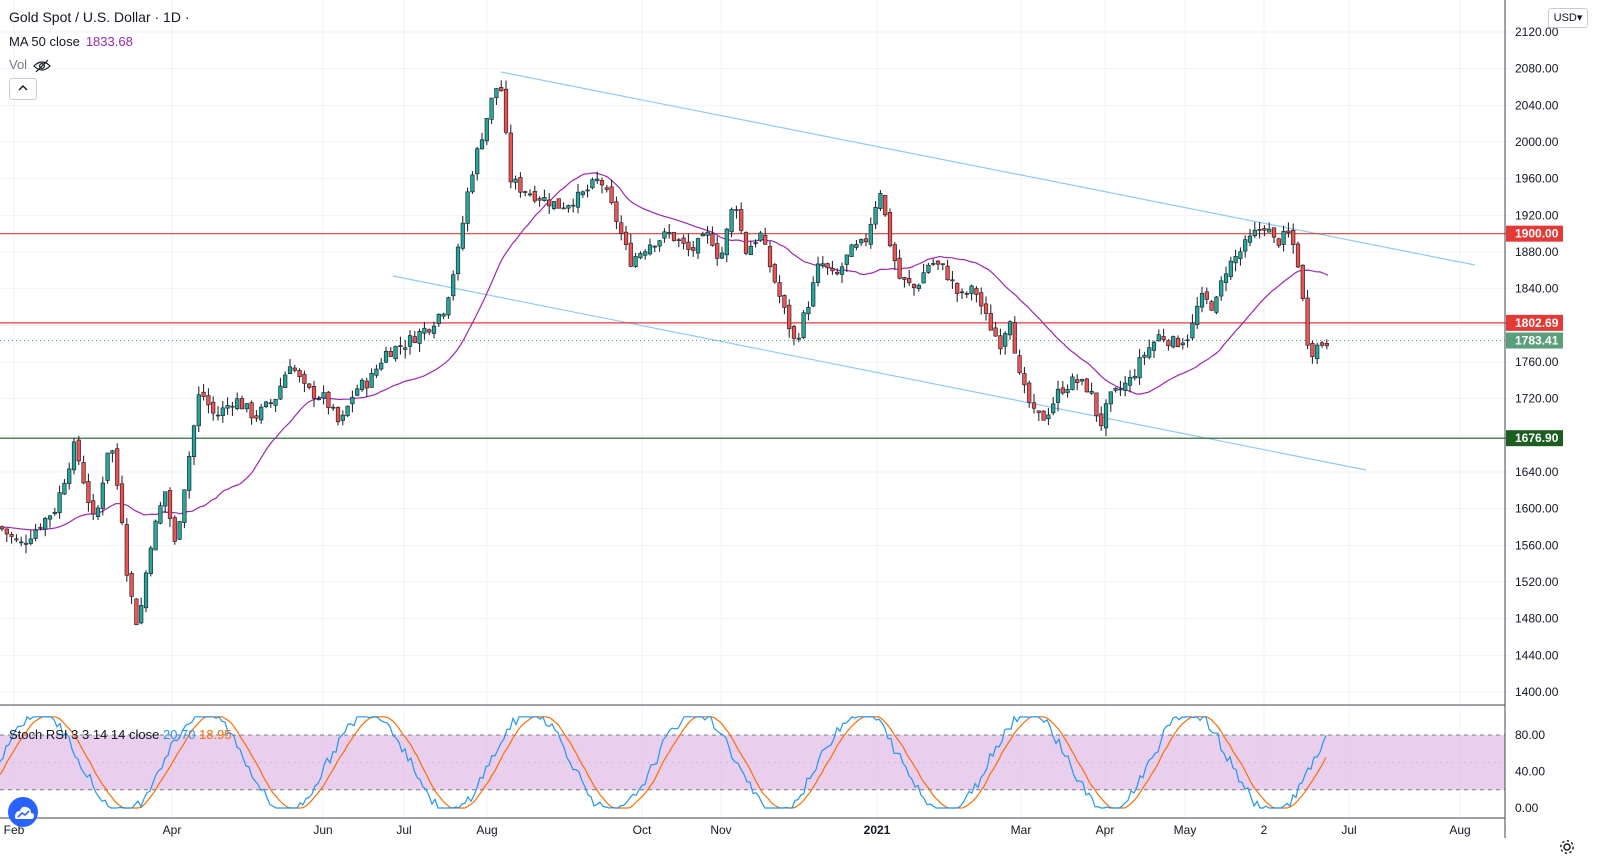  I want to click on price-tag-label: 1900.00, so click(1537, 234).